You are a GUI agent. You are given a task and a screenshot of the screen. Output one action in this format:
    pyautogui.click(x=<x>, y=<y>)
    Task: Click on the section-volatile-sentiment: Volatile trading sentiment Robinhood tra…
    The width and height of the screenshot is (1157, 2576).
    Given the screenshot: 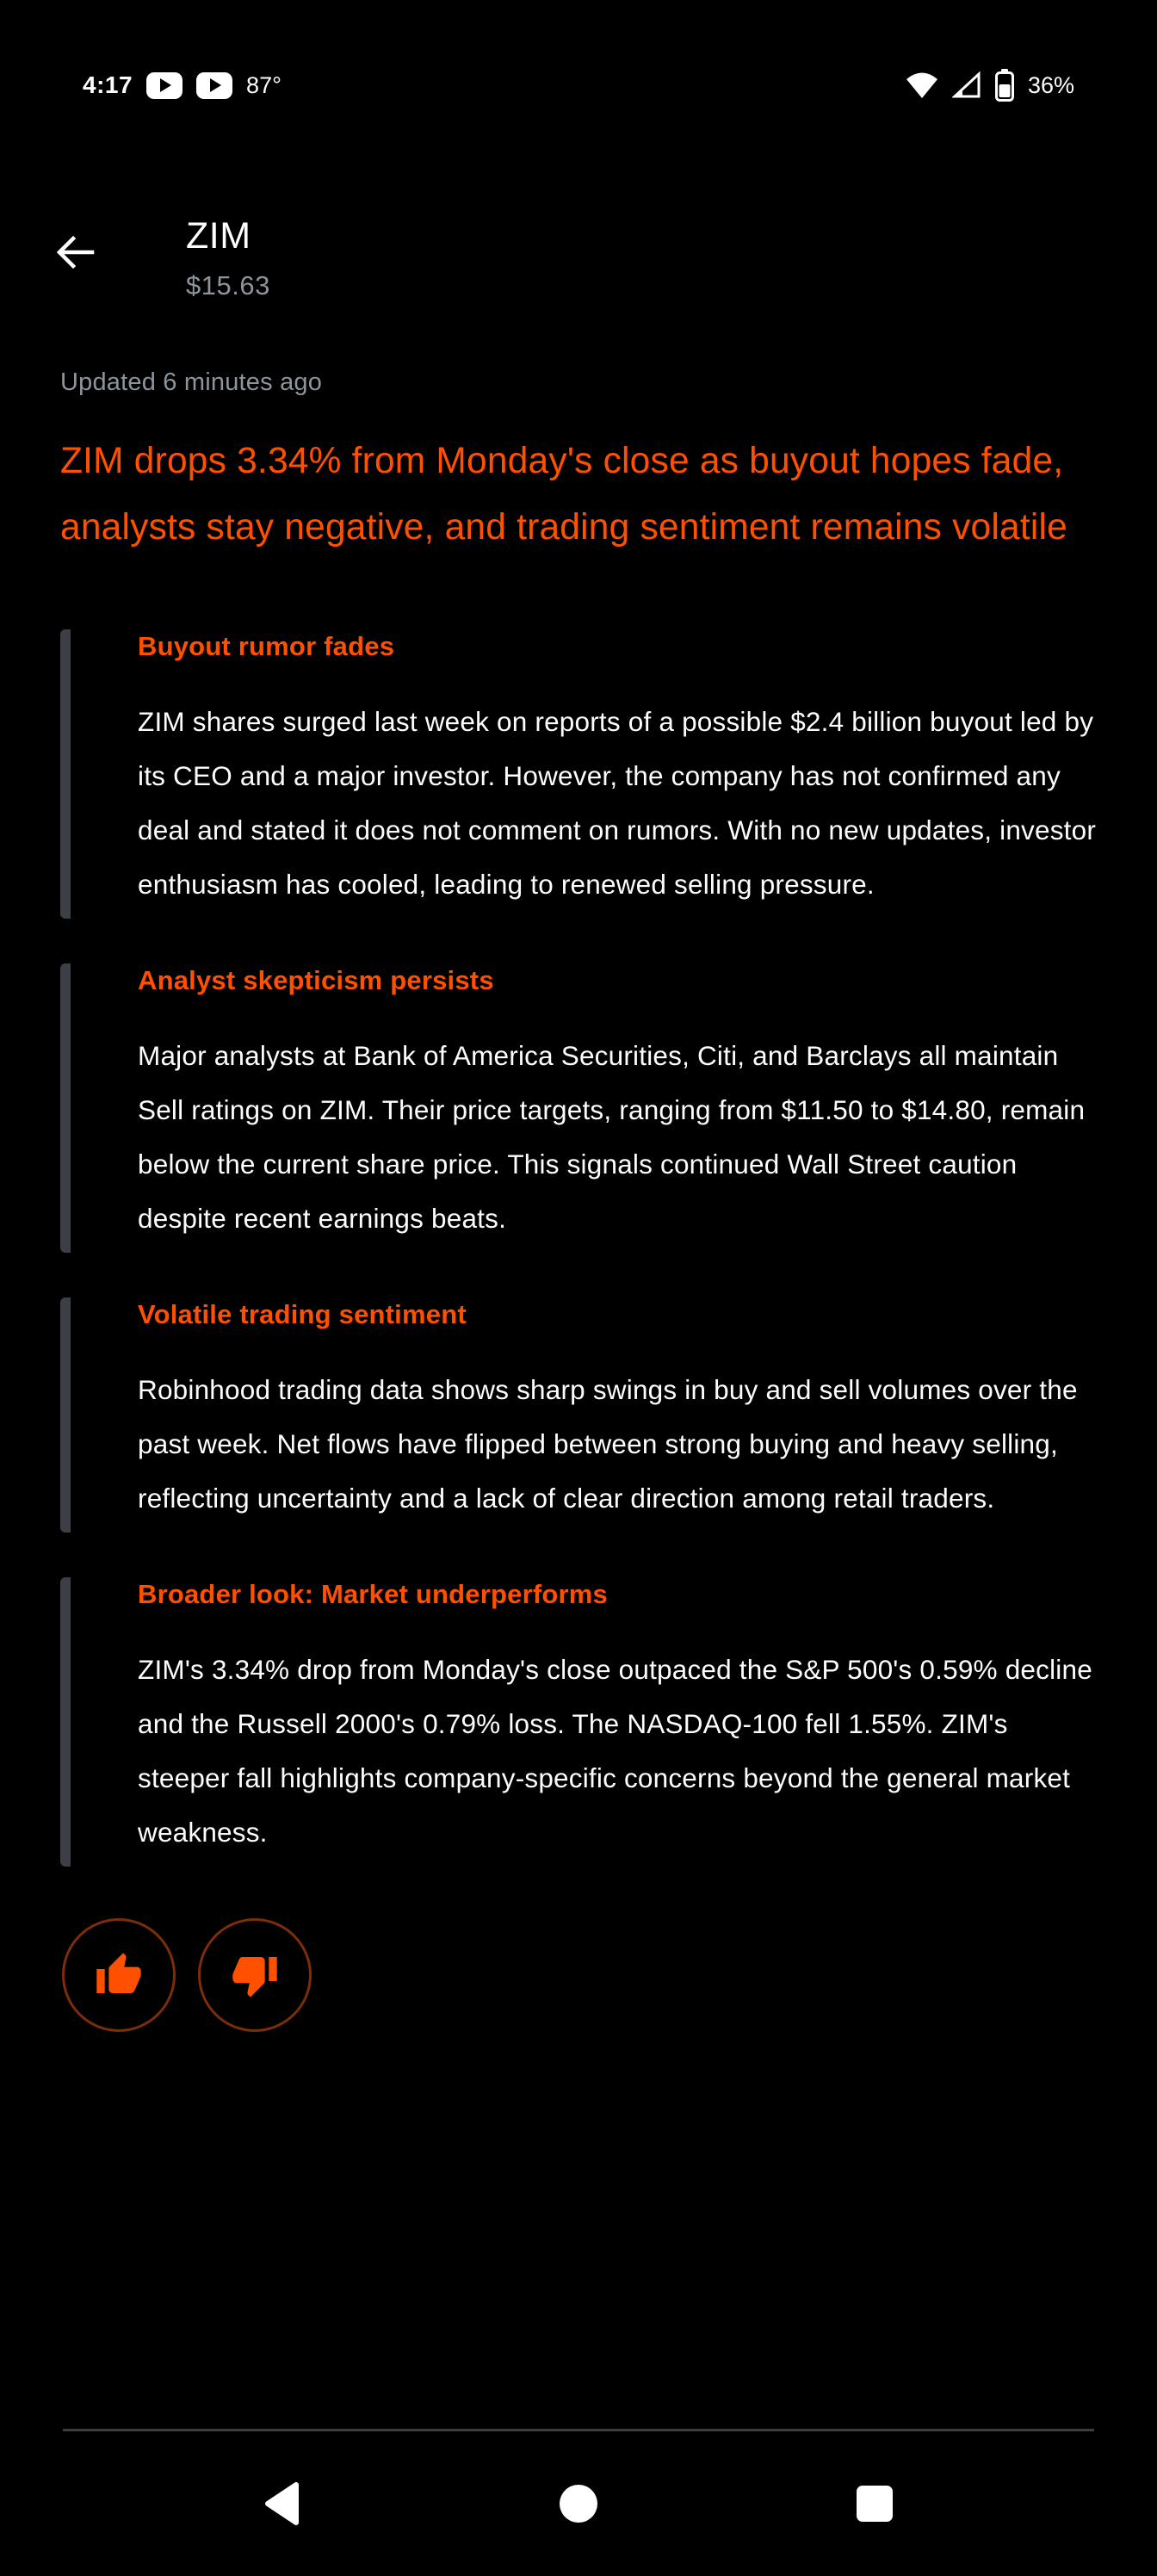 What is the action you would take?
    pyautogui.click(x=581, y=1415)
    